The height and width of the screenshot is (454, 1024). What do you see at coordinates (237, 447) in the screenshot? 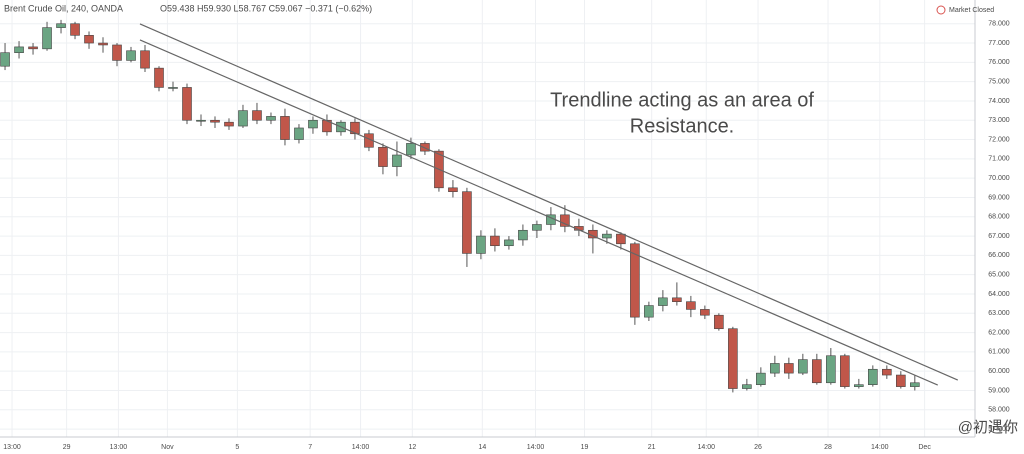
I see `x-tick-label: 5` at bounding box center [237, 447].